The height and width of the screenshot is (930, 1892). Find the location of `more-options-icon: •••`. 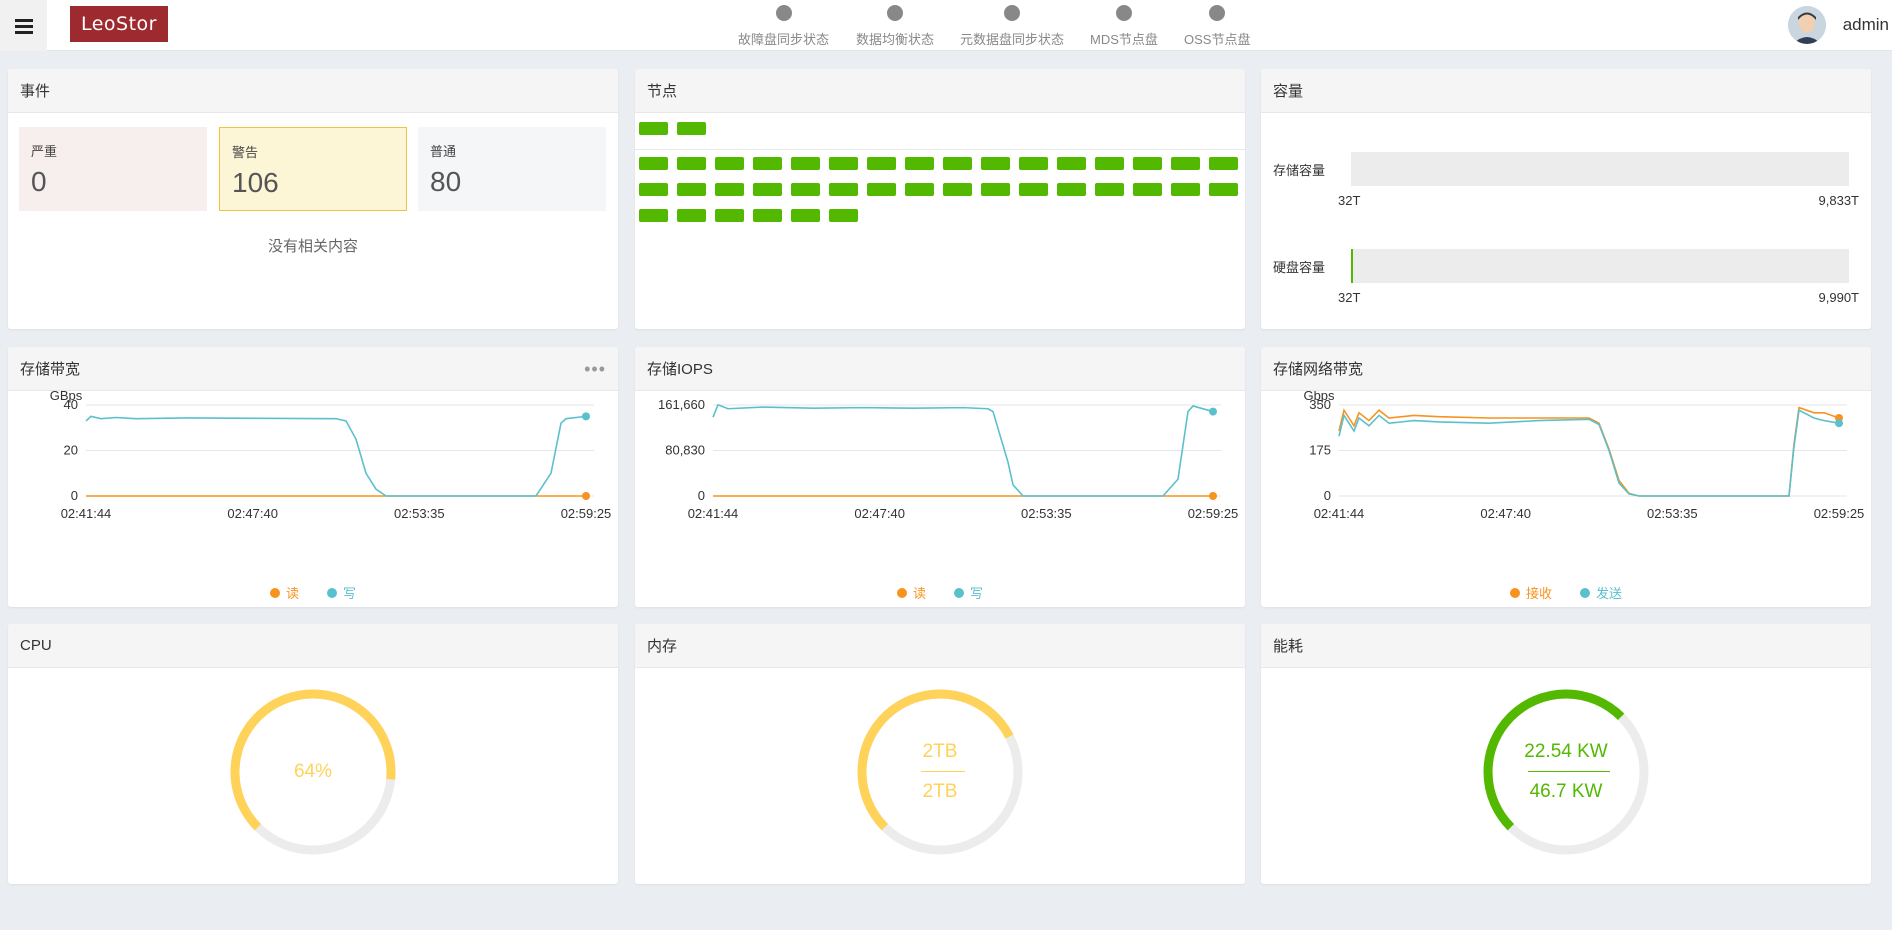

more-options-icon: ••• is located at coordinates (595, 369).